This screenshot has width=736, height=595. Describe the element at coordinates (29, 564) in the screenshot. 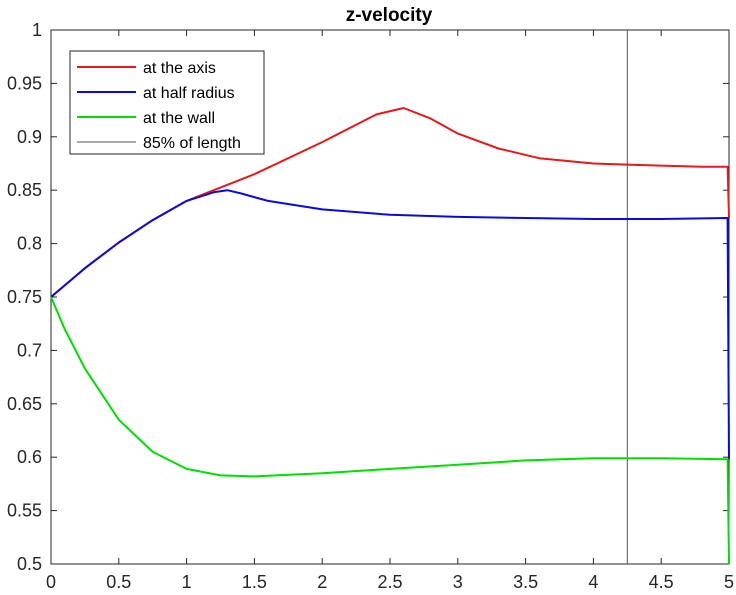

I see `y-tick-label: 0.5` at that location.